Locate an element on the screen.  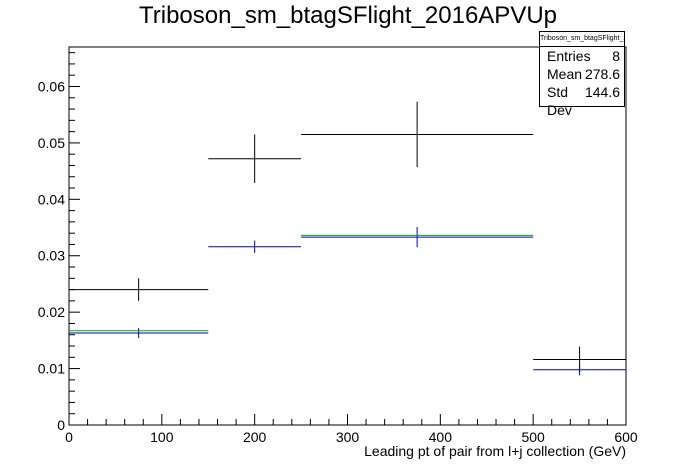
x-tick-label: 400 is located at coordinates (441, 437).